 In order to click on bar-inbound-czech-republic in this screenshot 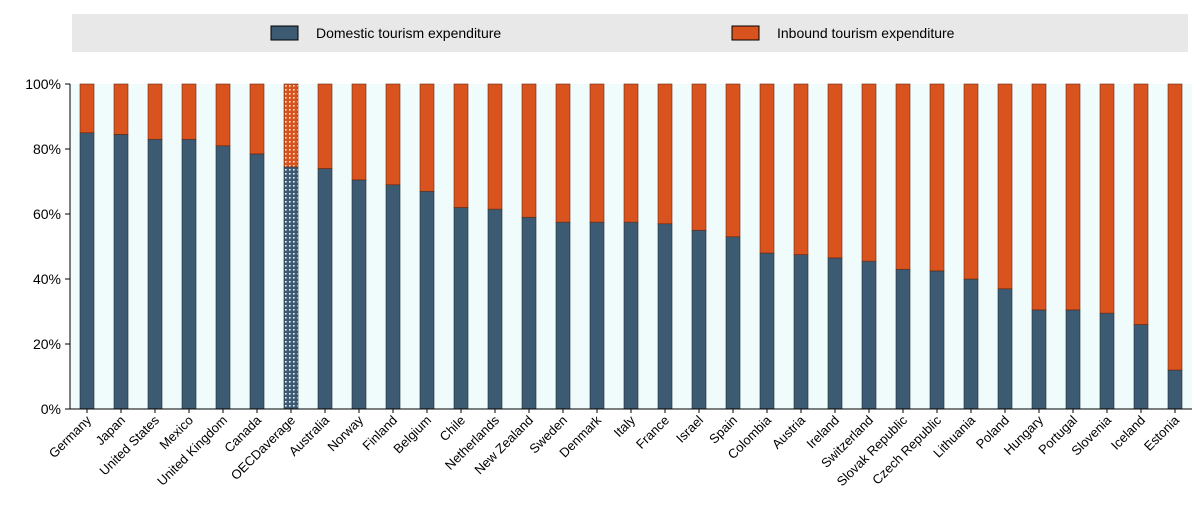, I will do `click(937, 177)`.